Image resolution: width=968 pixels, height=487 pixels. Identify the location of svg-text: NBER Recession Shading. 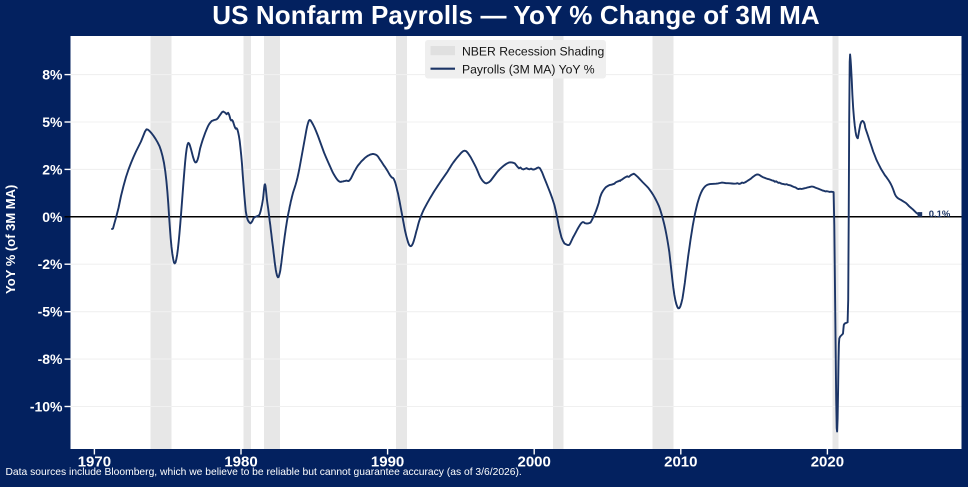
(533, 51).